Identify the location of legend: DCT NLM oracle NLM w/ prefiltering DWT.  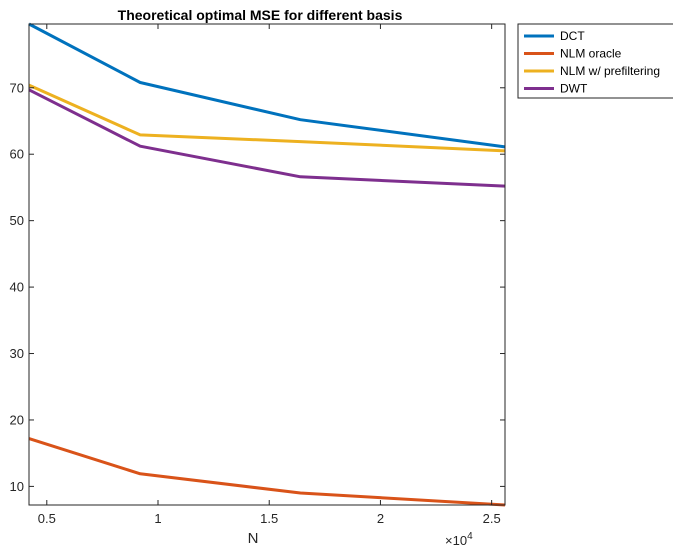
(595, 61).